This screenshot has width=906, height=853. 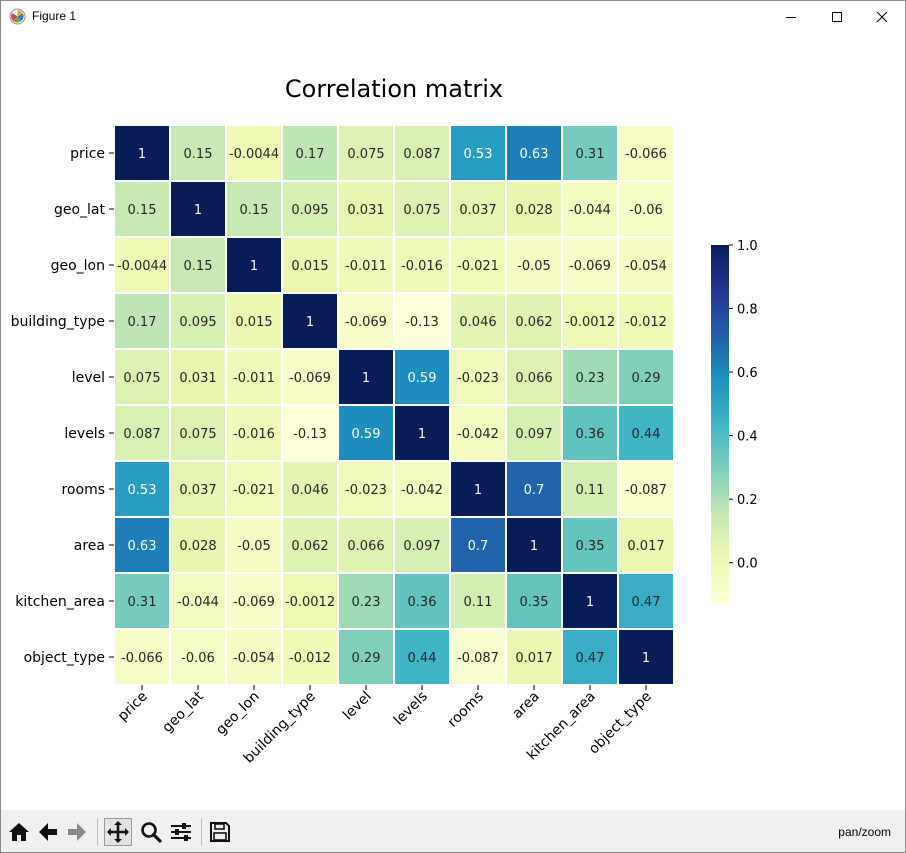 I want to click on home-button, so click(x=19, y=832).